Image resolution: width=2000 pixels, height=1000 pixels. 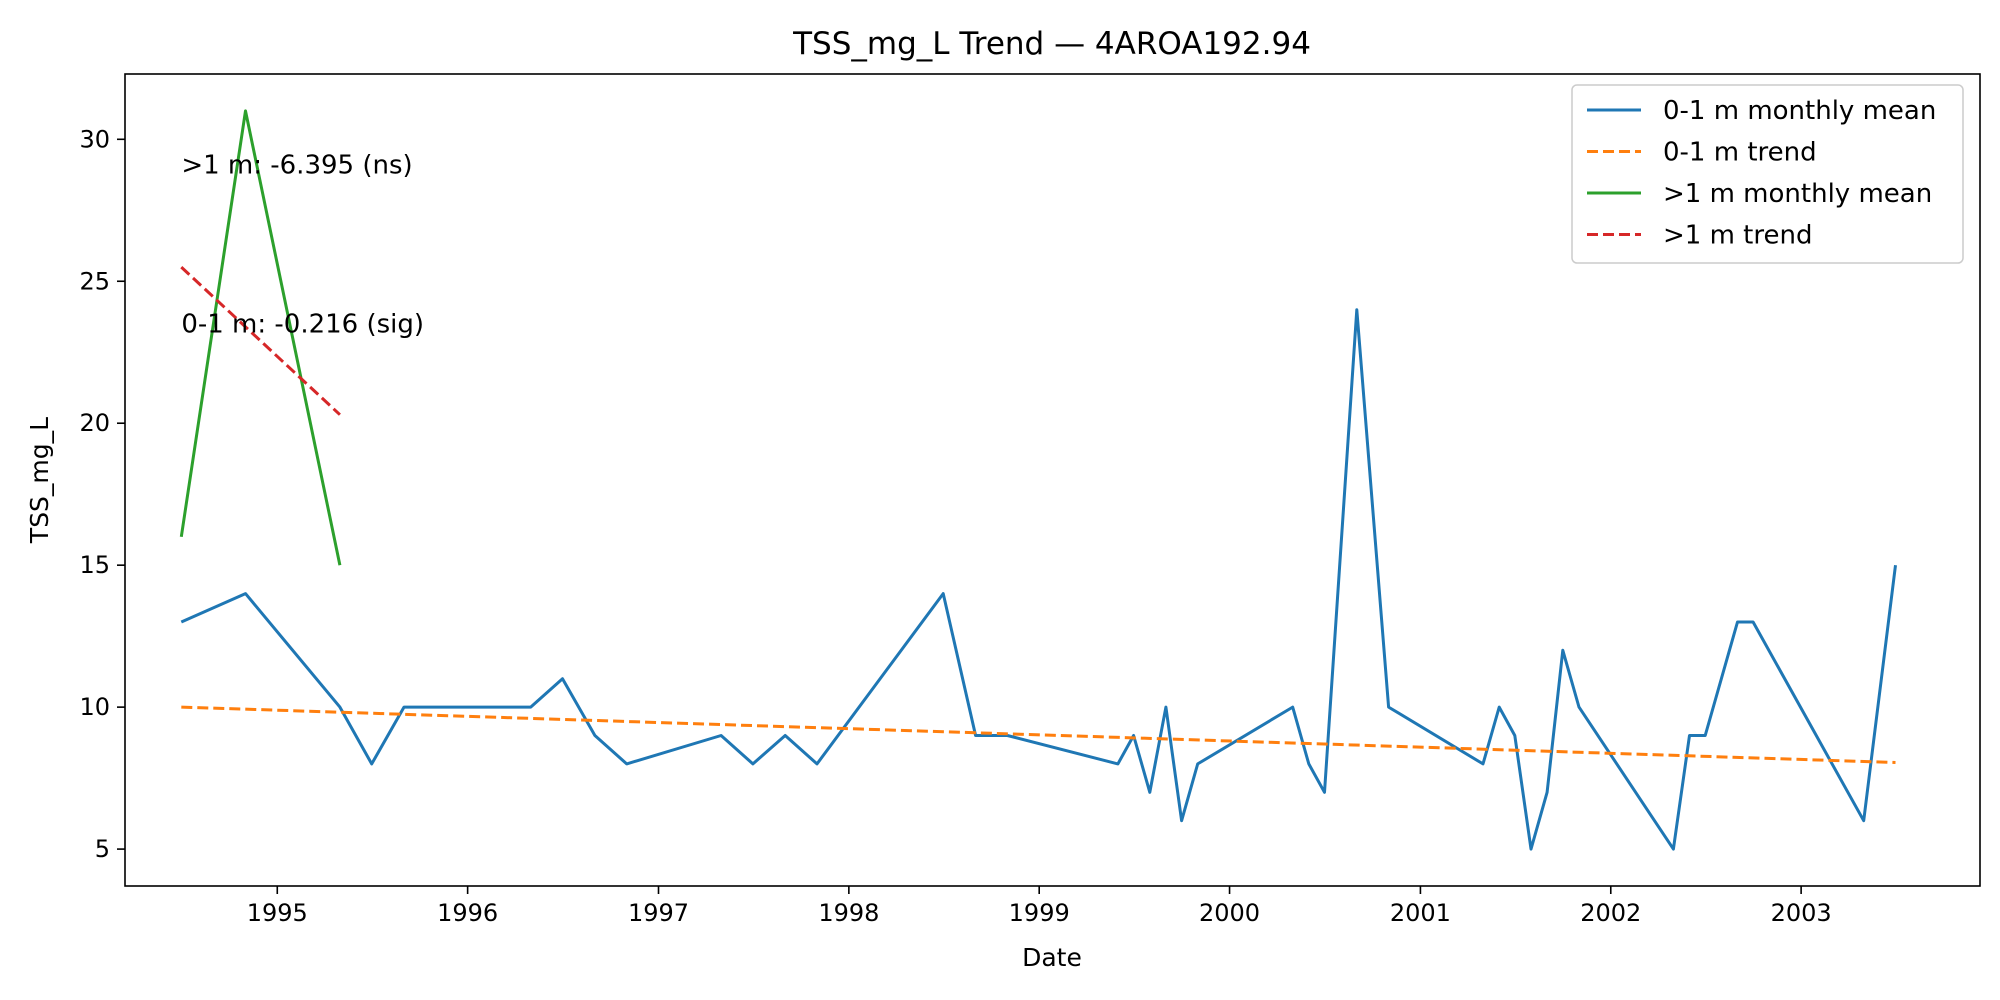 What do you see at coordinates (102, 849) in the screenshot?
I see `y-tick-label: 5` at bounding box center [102, 849].